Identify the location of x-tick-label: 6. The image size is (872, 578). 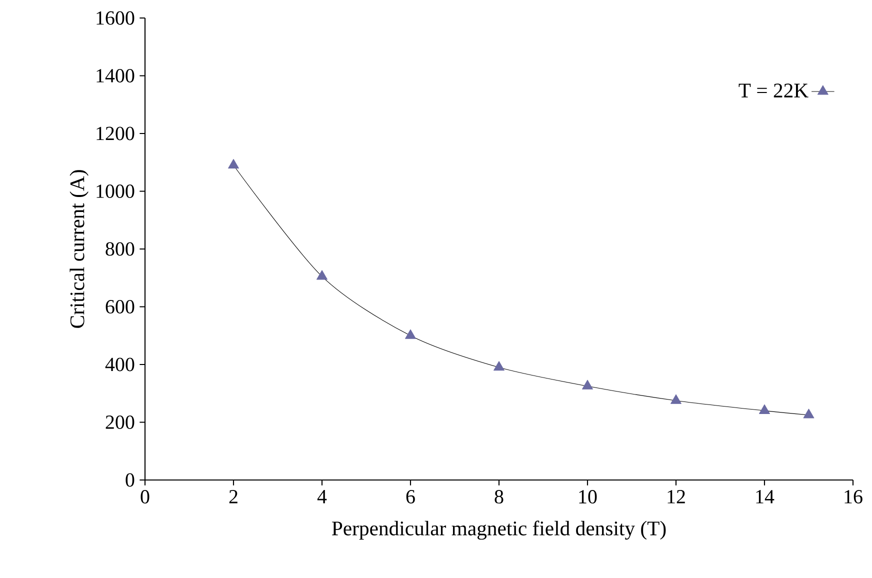
(410, 497).